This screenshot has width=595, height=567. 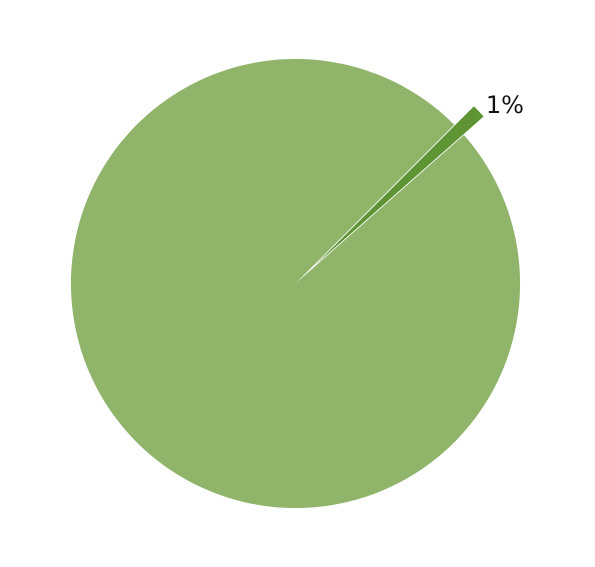 What do you see at coordinates (505, 104) in the screenshot?
I see `data-label: 1%` at bounding box center [505, 104].